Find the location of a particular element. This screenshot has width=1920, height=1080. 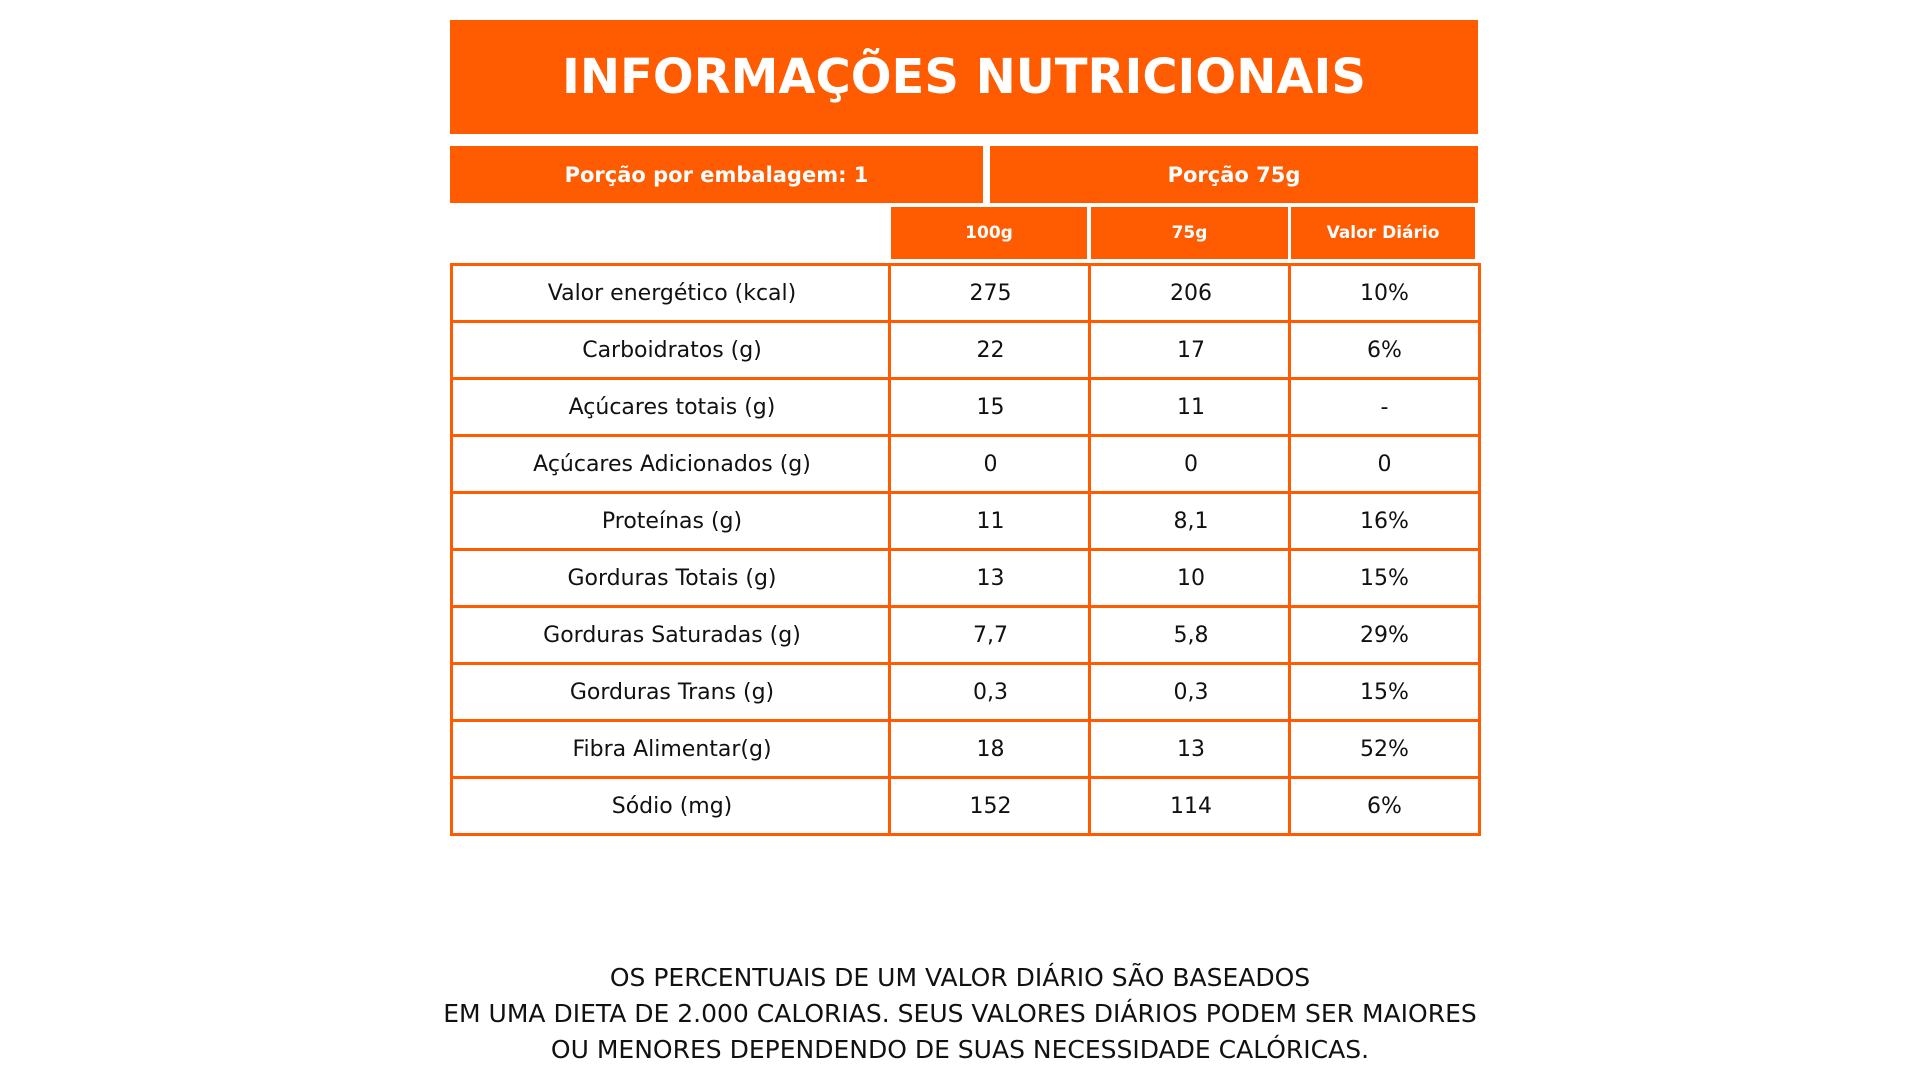

cell-value: 114 is located at coordinates (1191, 806).